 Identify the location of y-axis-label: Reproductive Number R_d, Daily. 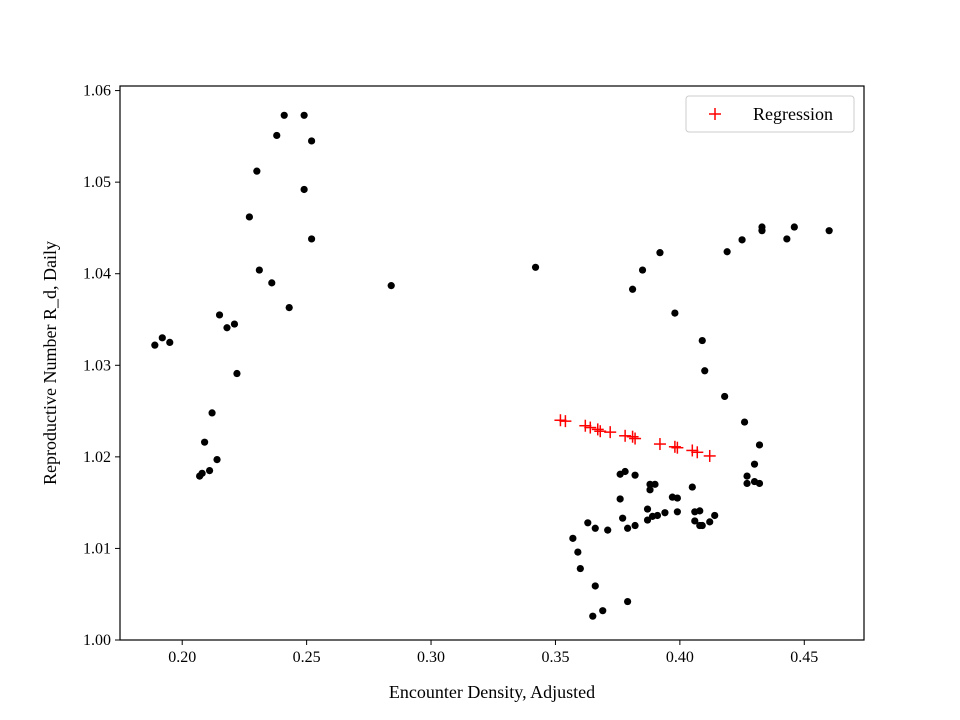
(50, 363).